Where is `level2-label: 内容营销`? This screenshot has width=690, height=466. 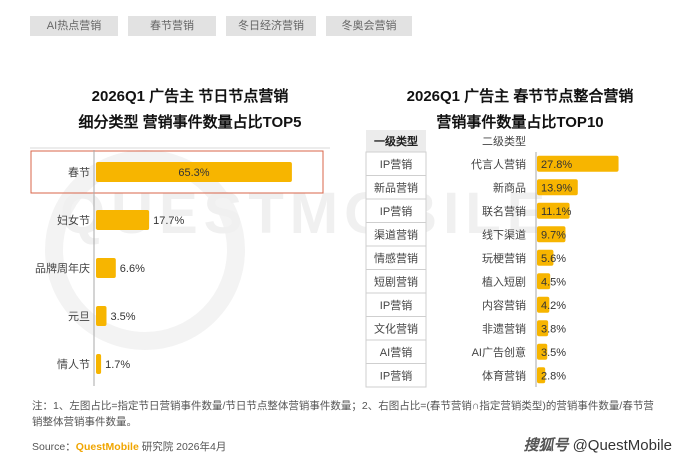 level2-label: 内容营销 is located at coordinates (504, 305).